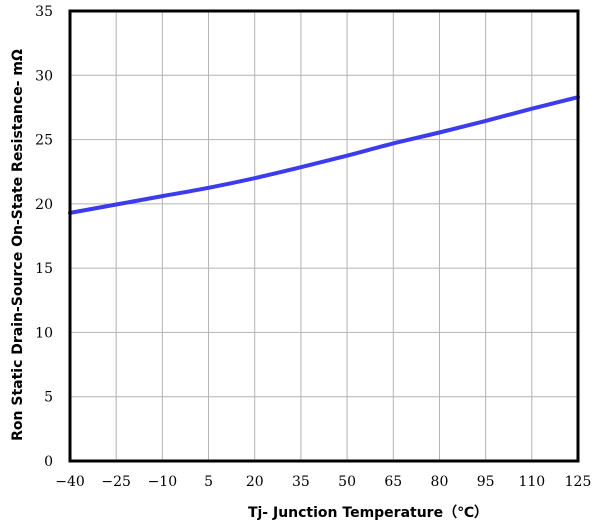 The height and width of the screenshot is (525, 602). I want to click on x-tick-label: 125, so click(578, 482).